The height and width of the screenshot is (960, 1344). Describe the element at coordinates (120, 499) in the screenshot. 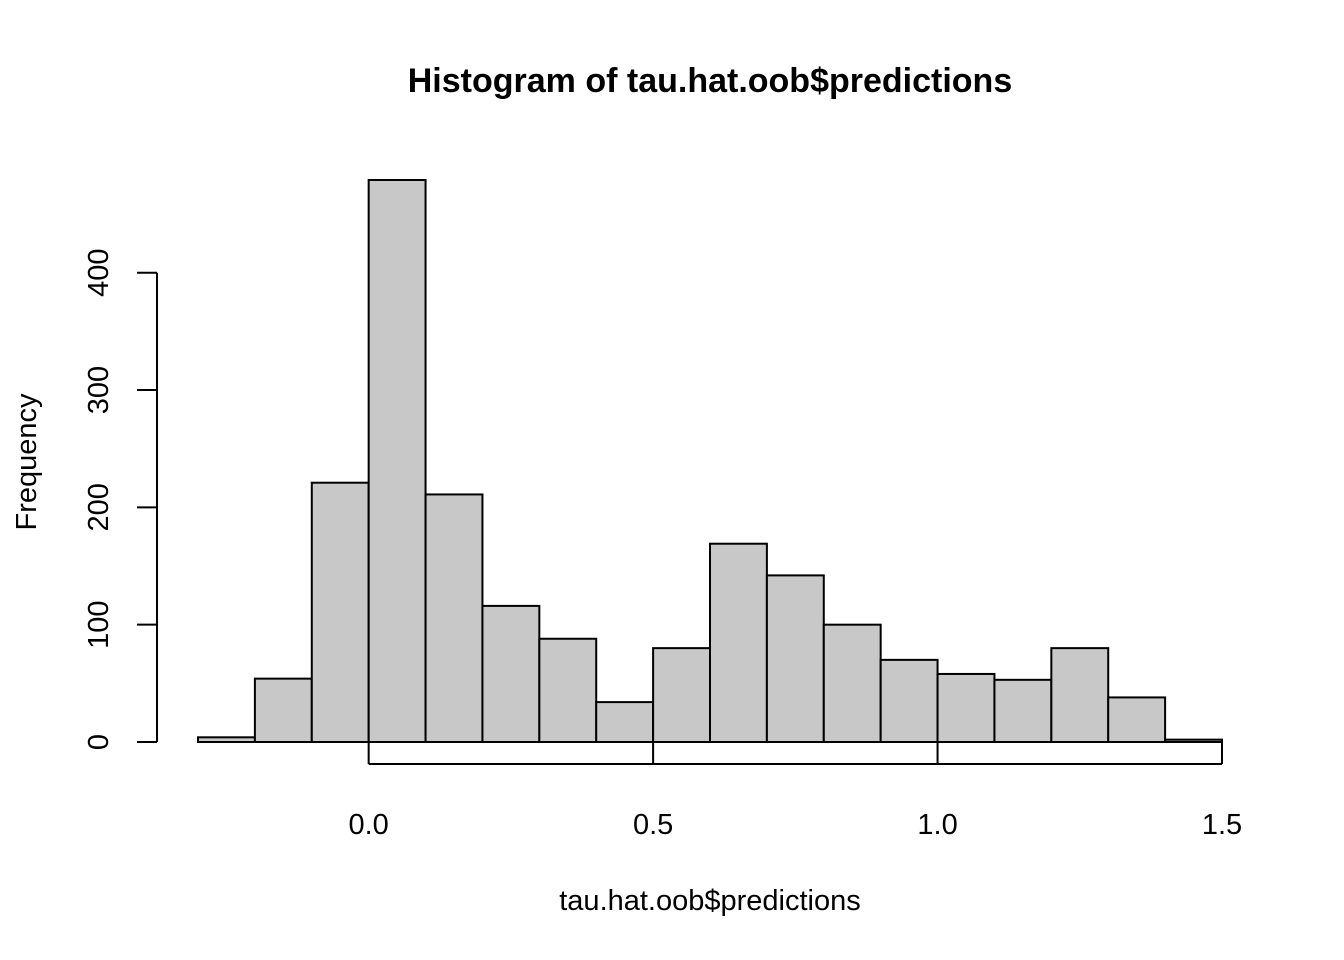

I see `y-axis: 0 100 200 300 400` at that location.